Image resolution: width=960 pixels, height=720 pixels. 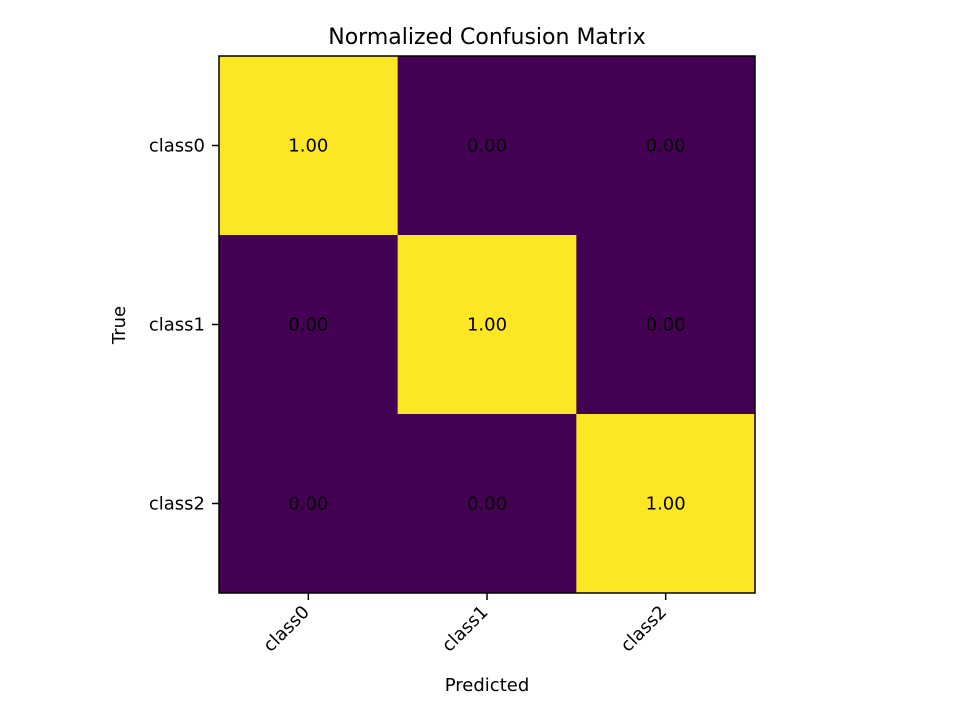 What do you see at coordinates (286, 629) in the screenshot?
I see `x-tick-label: class0` at bounding box center [286, 629].